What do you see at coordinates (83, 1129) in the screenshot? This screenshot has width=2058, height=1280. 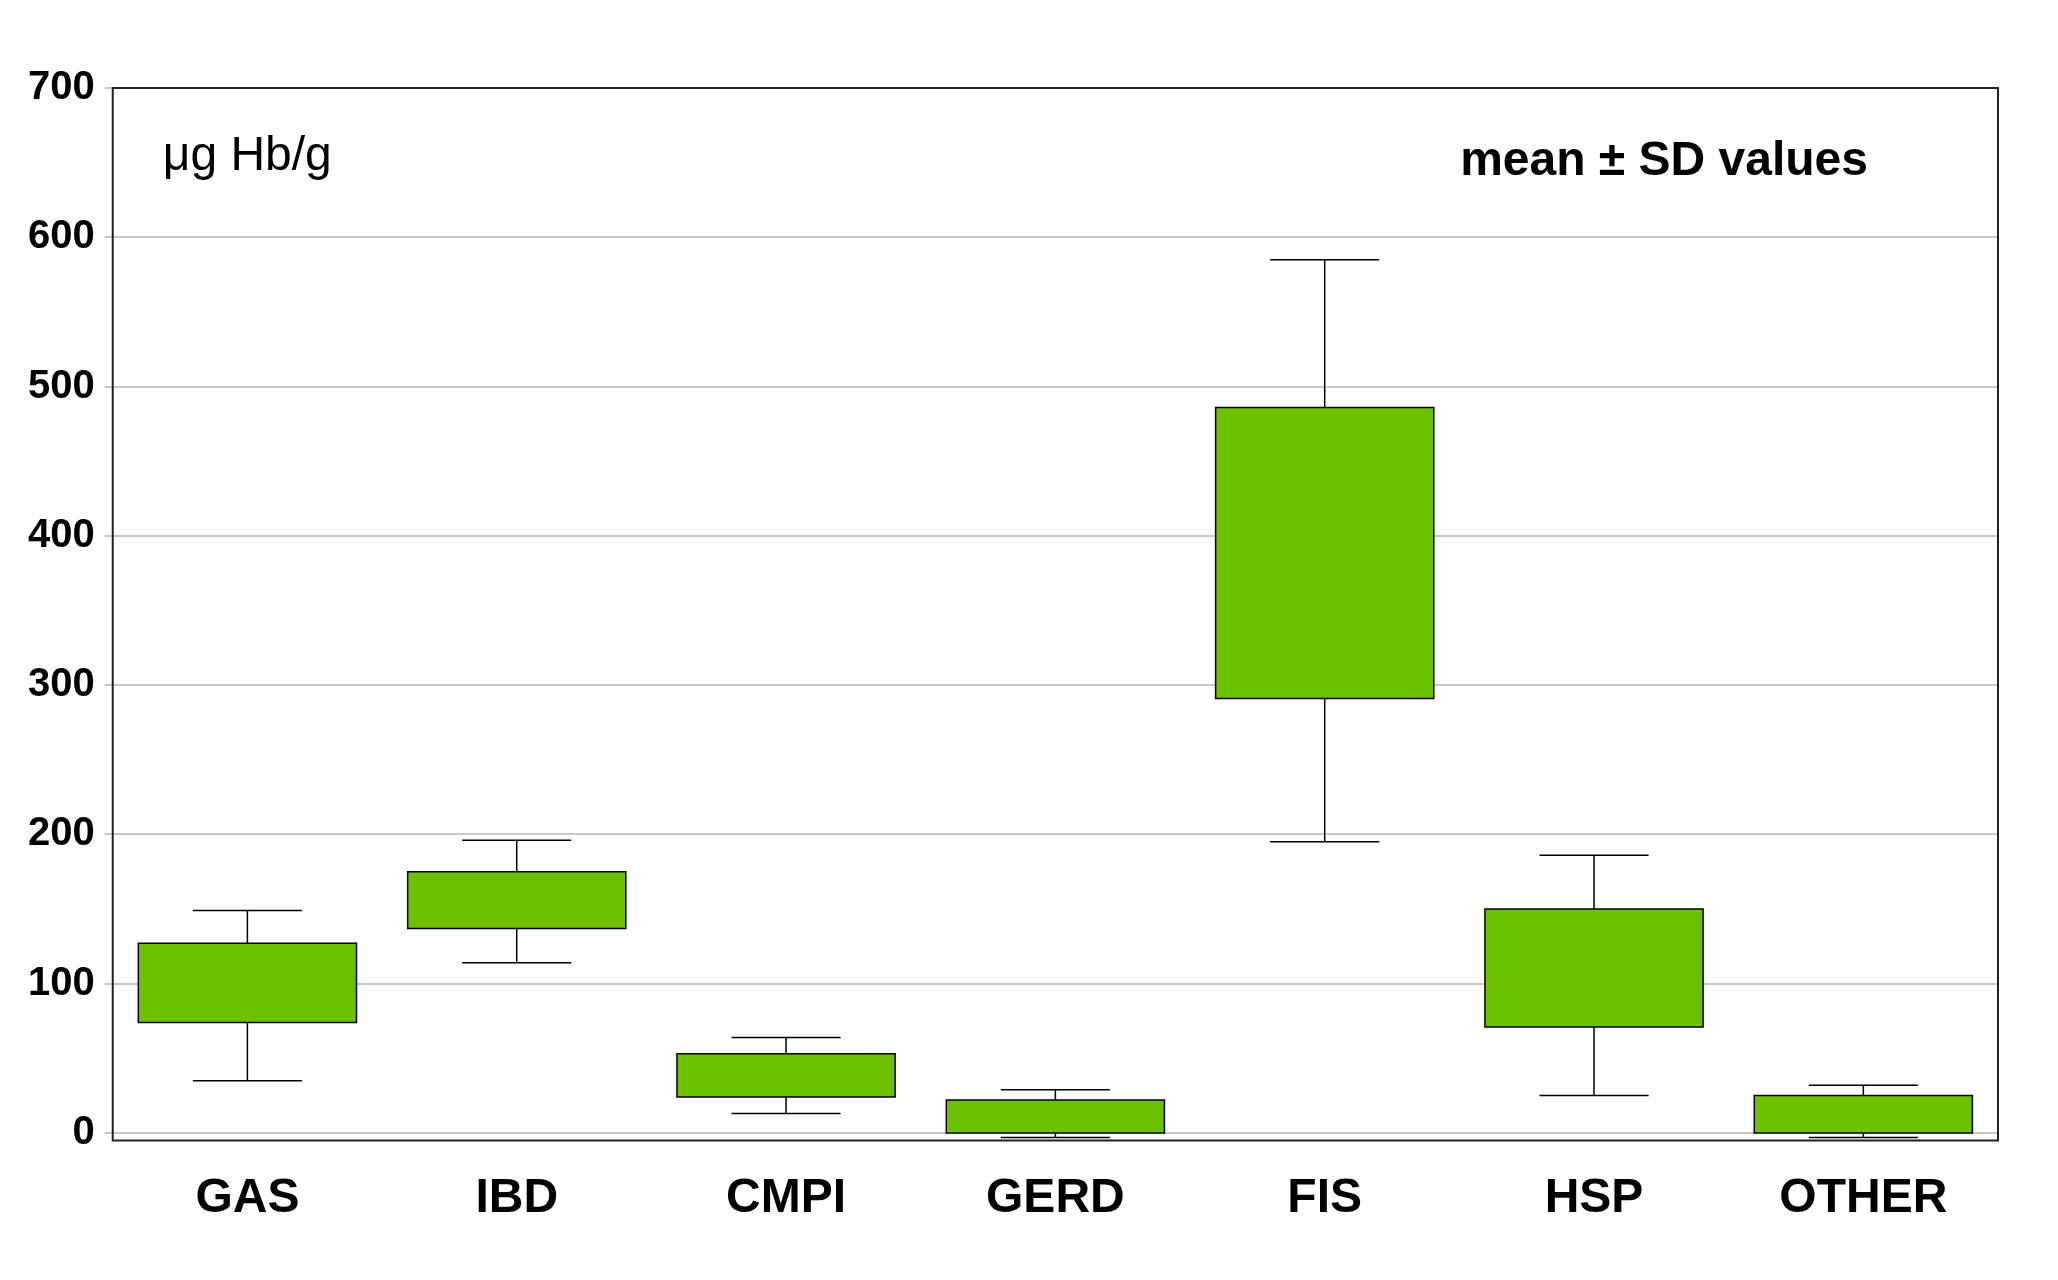 I see `y-tick-label: 0` at bounding box center [83, 1129].